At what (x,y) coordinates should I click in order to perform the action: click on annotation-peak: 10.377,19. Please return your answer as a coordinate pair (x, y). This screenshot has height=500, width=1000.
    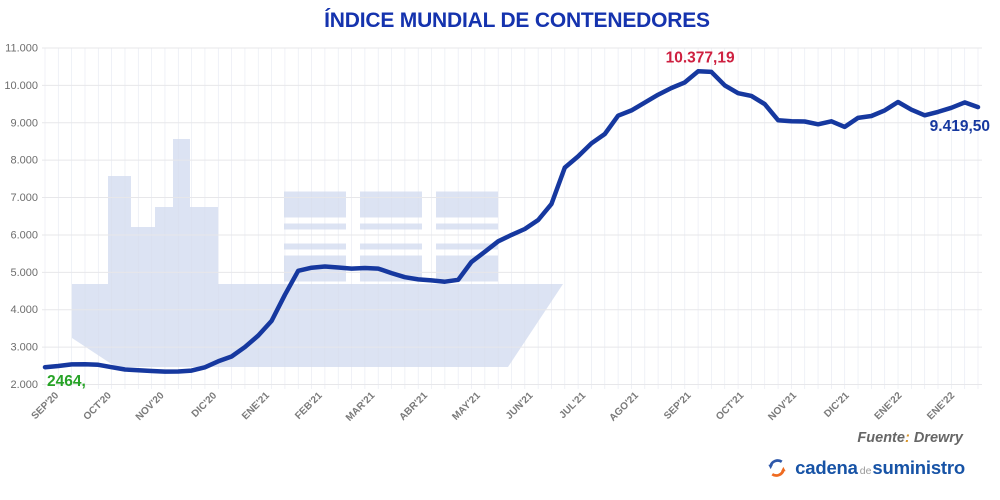
    Looking at the image, I should click on (700, 57).